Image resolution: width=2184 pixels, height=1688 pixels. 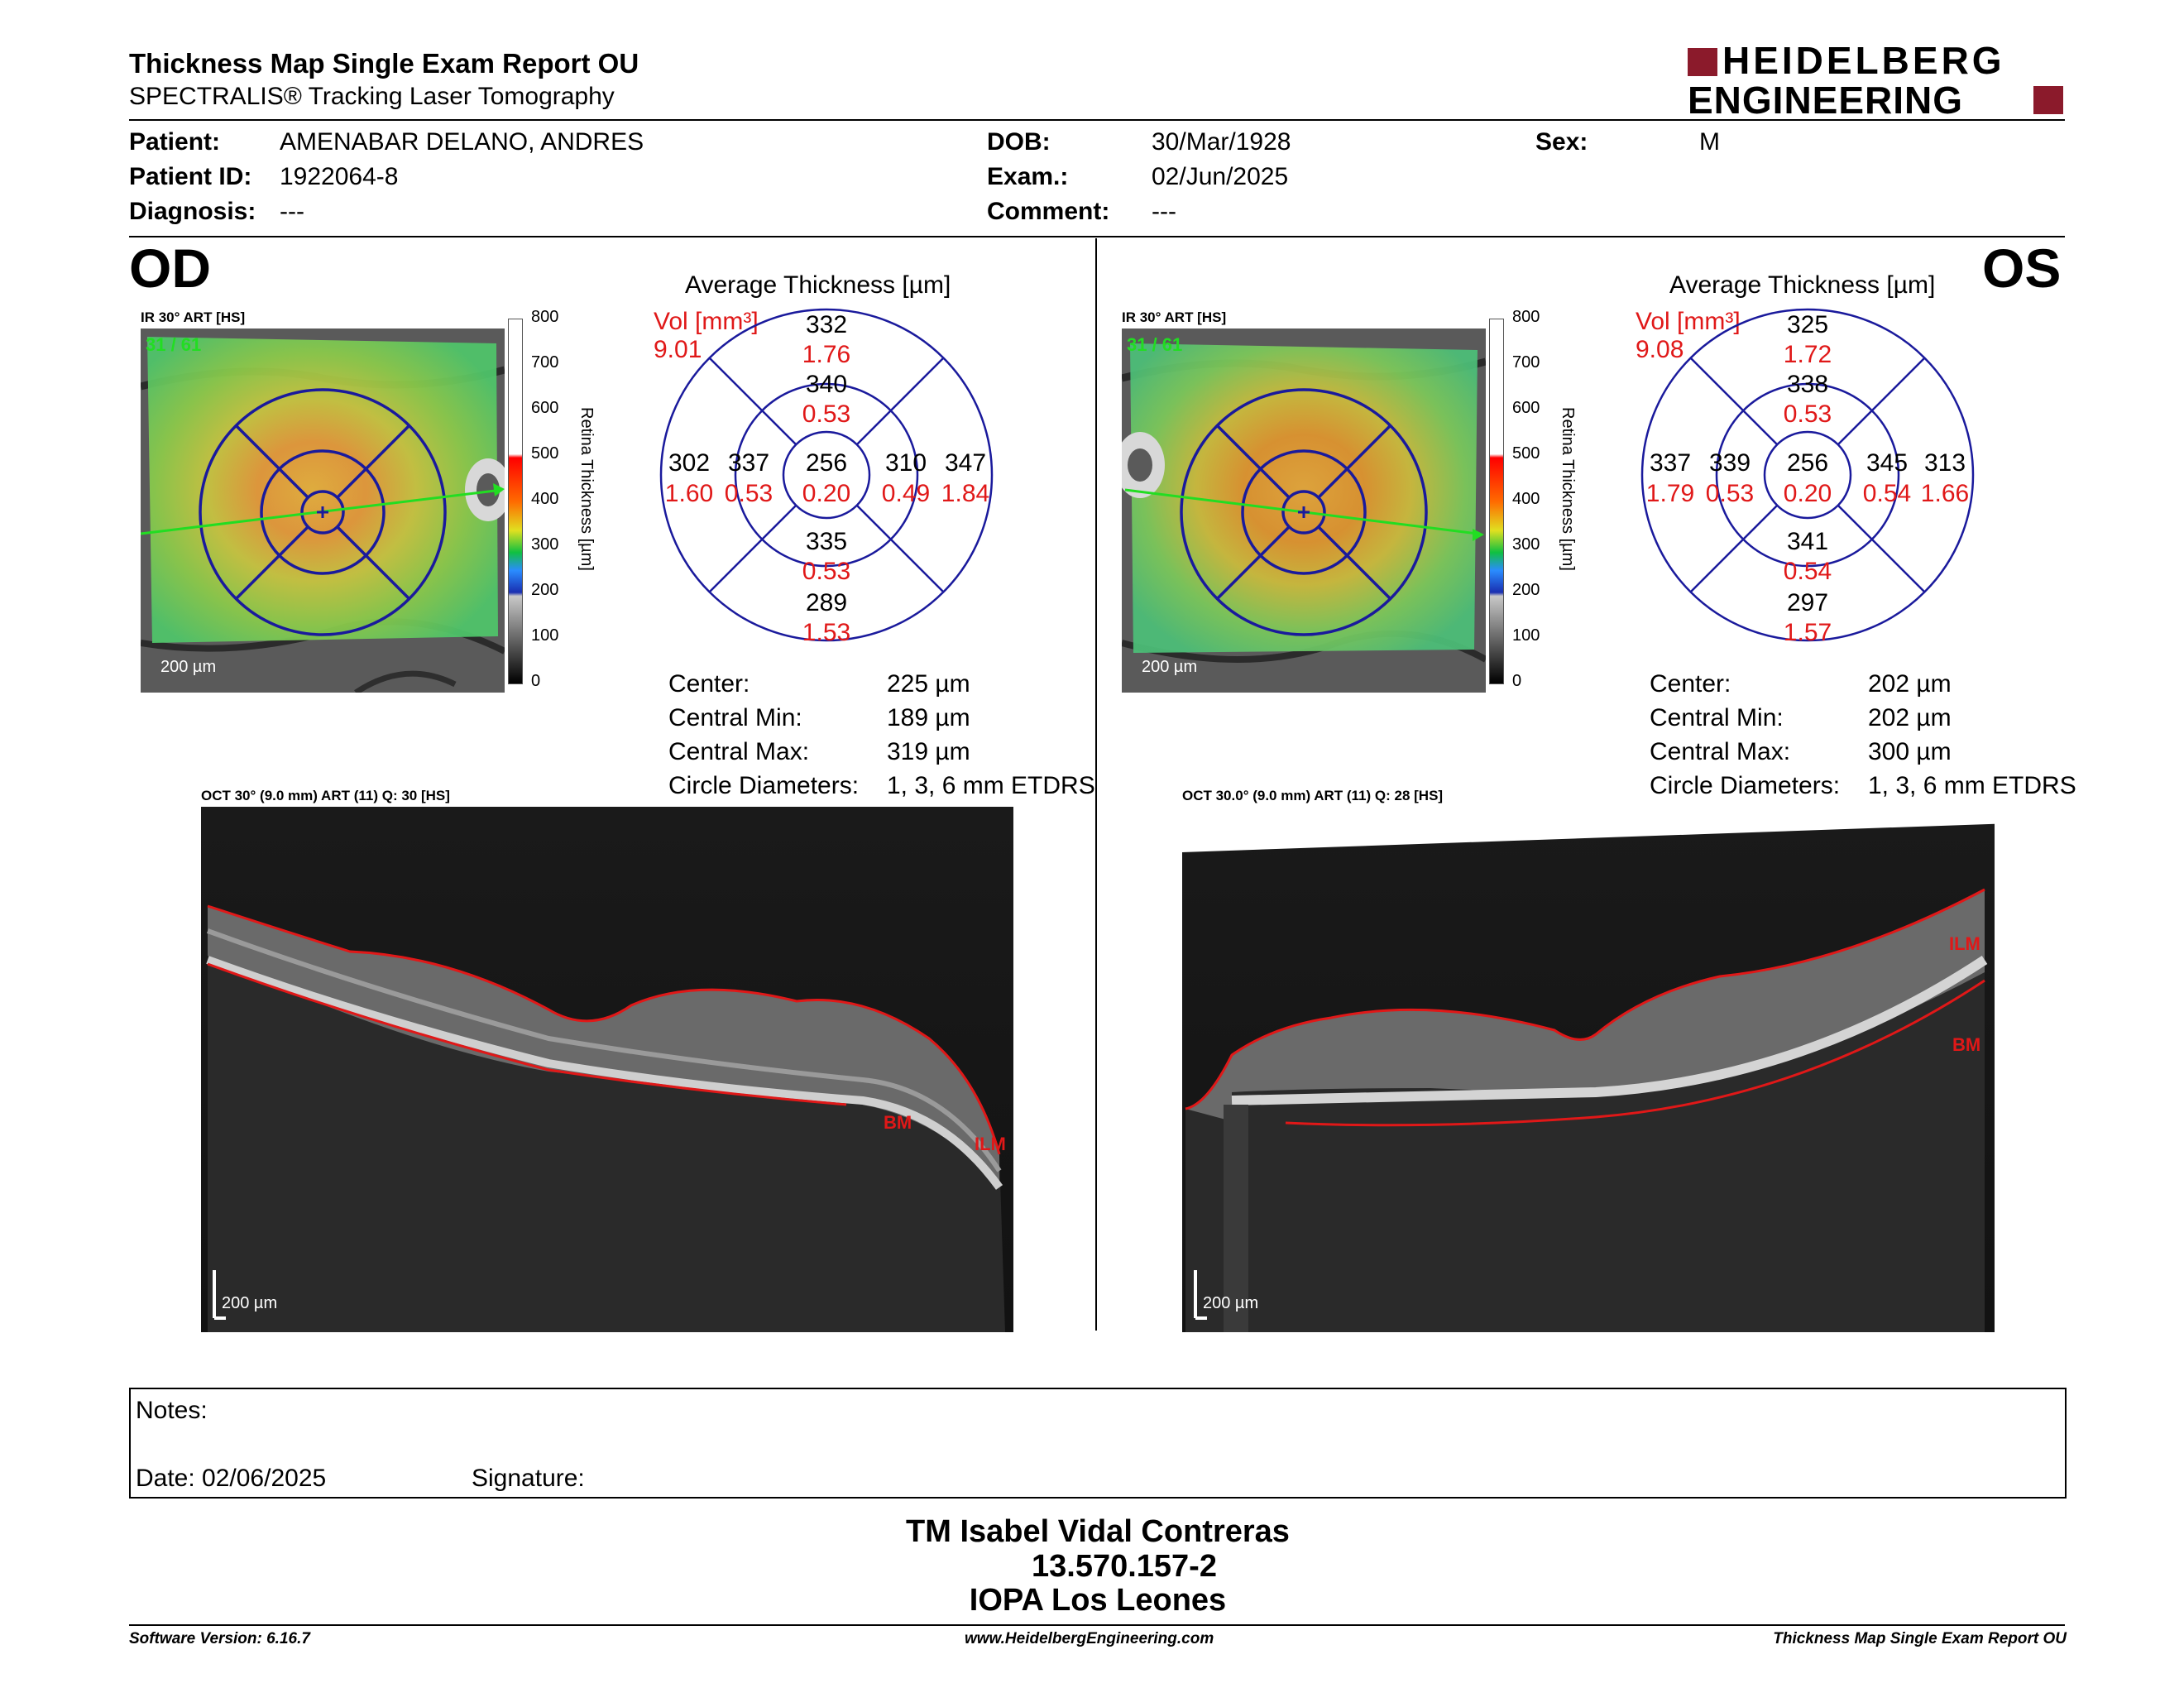 I want to click on logo-square-bottom, so click(x=2048, y=100).